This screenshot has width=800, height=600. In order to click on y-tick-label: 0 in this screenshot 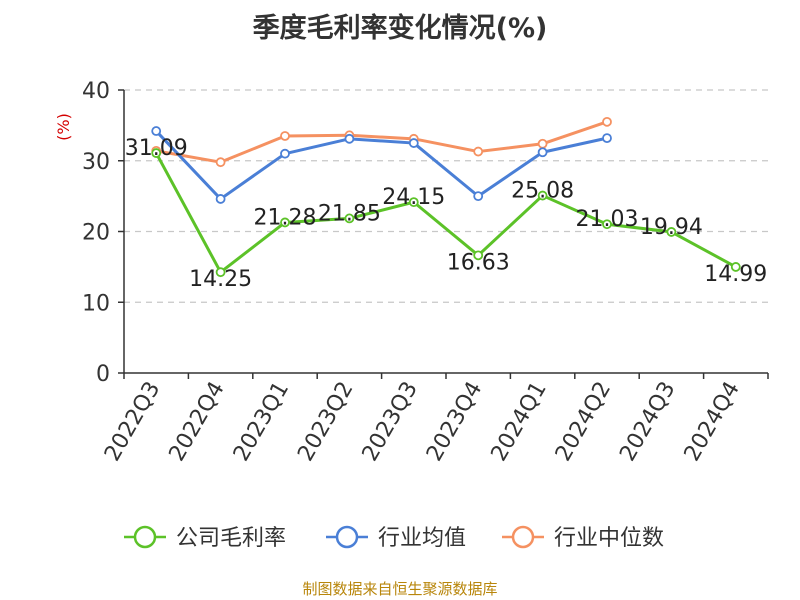, I will do `click(103, 374)`.